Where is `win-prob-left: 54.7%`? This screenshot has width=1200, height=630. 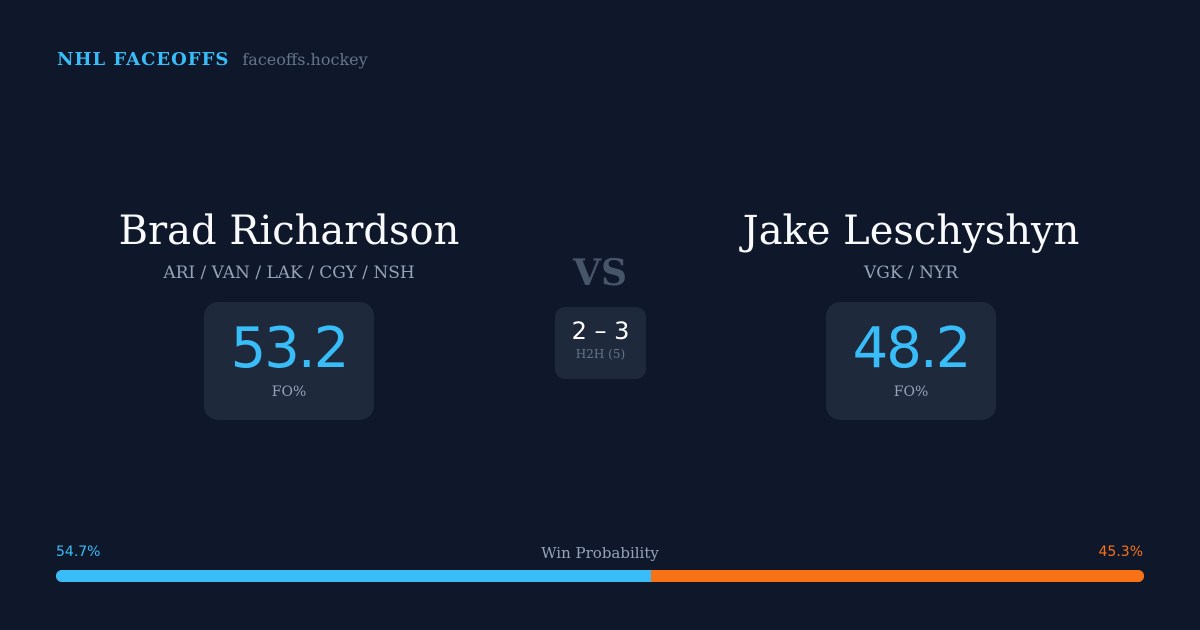 win-prob-left: 54.7% is located at coordinates (78, 552).